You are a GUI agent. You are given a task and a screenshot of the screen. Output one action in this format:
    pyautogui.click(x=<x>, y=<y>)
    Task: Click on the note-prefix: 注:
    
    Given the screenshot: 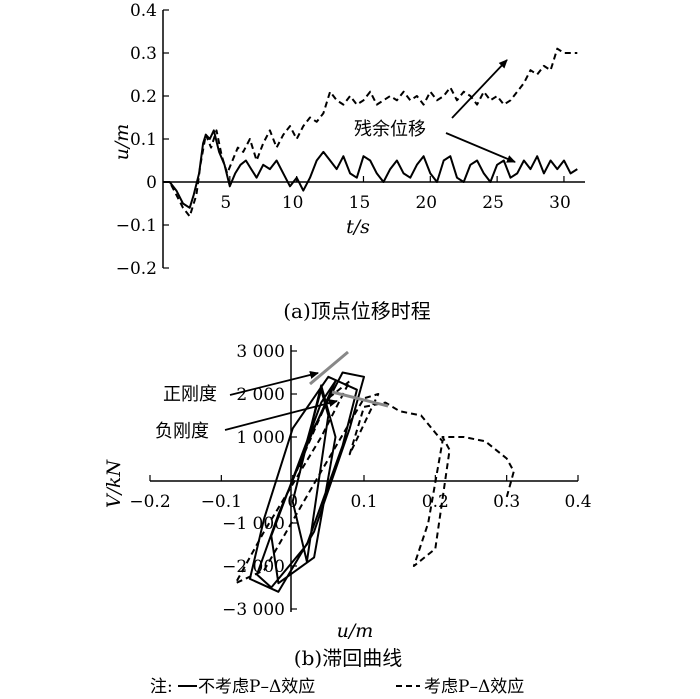 What is the action you would take?
    pyautogui.click(x=161, y=687)
    